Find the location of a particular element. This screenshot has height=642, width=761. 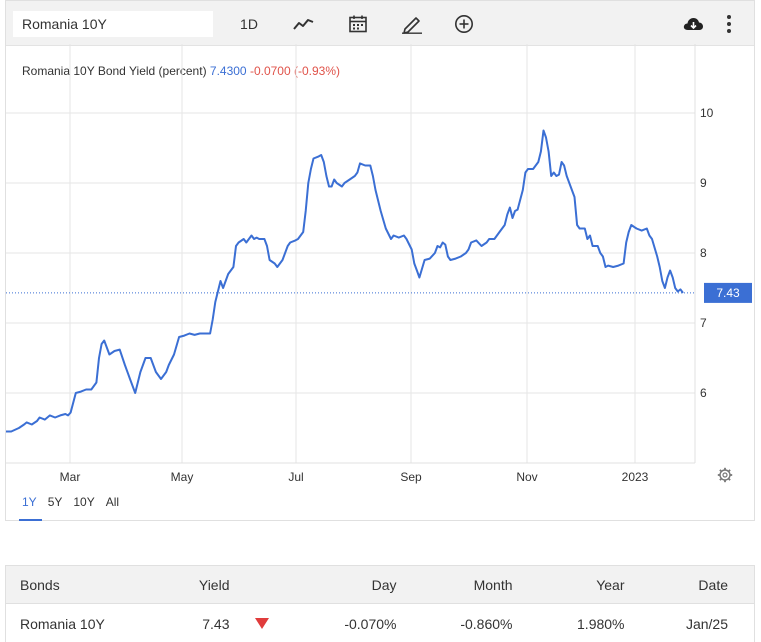

x-axis: Mar May Jul Sep Nov 2023 is located at coordinates (354, 477).